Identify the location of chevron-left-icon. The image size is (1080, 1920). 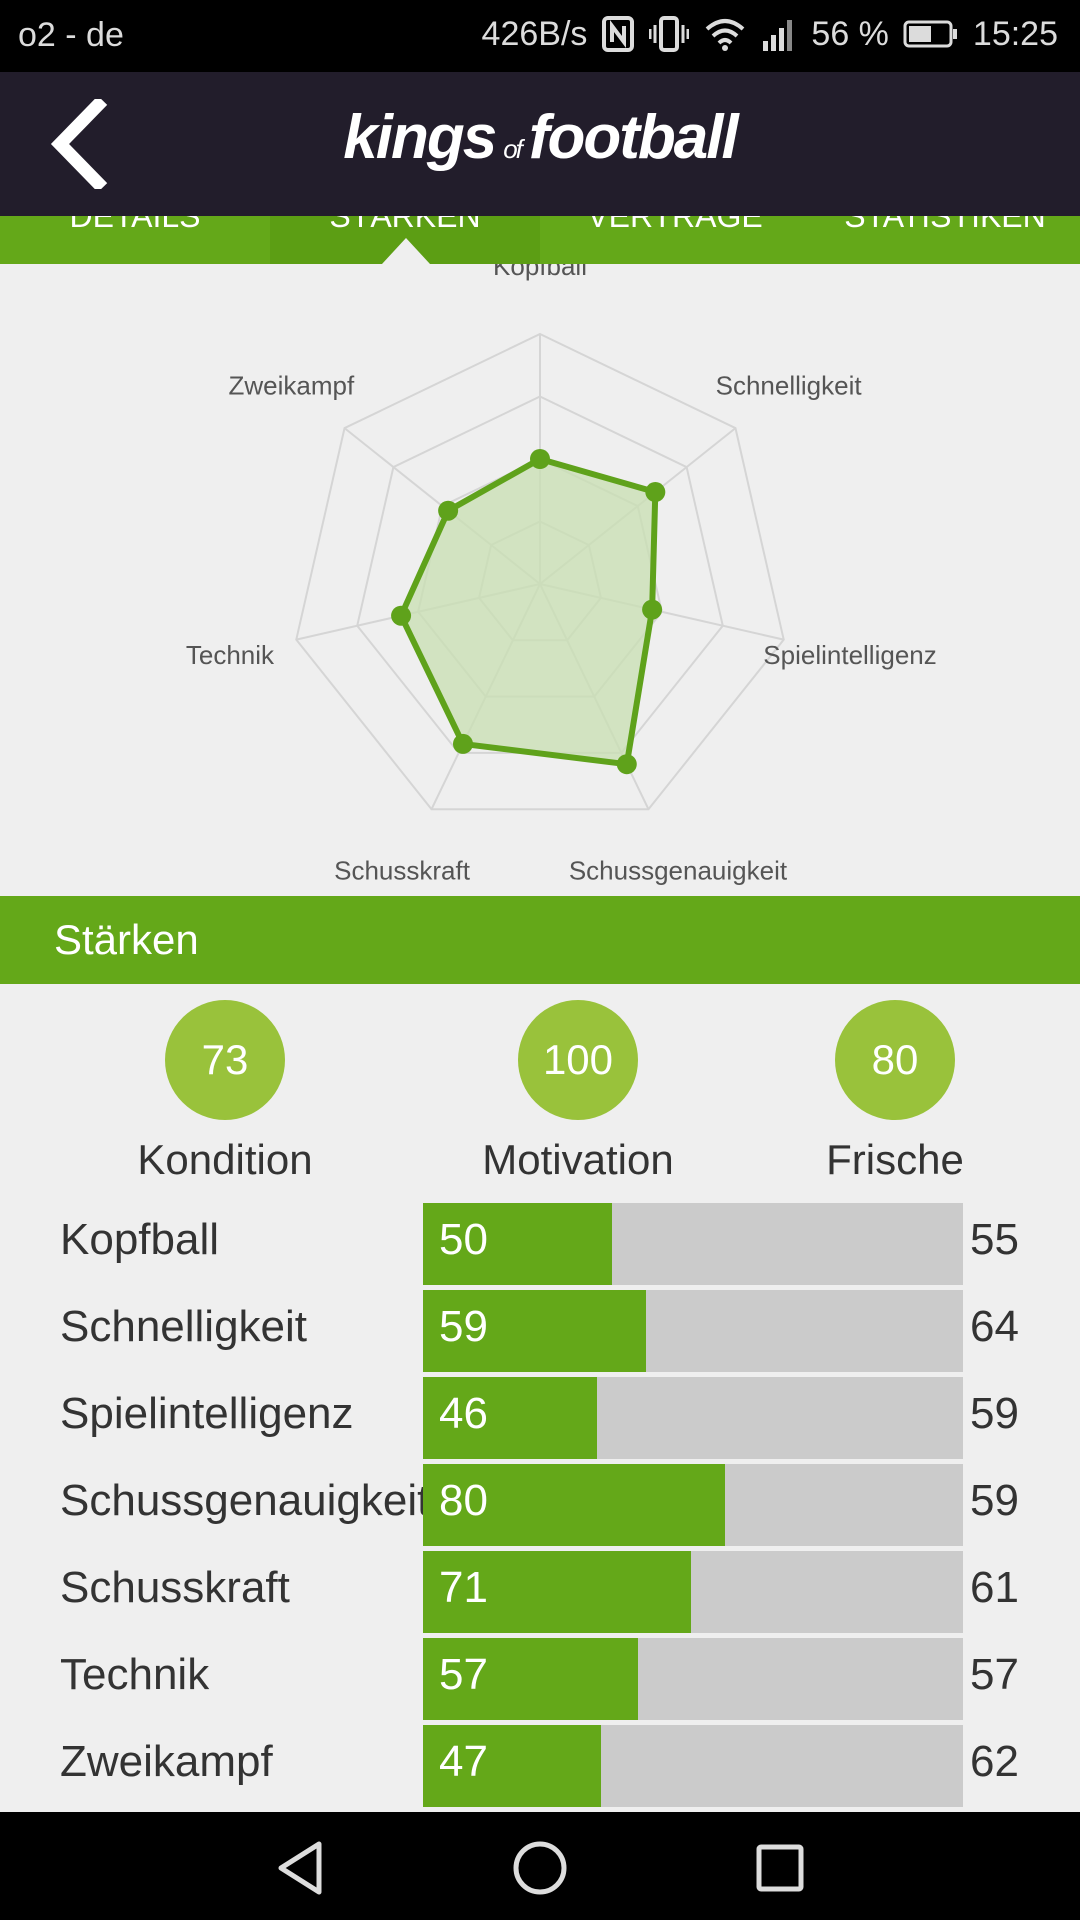
(79, 144).